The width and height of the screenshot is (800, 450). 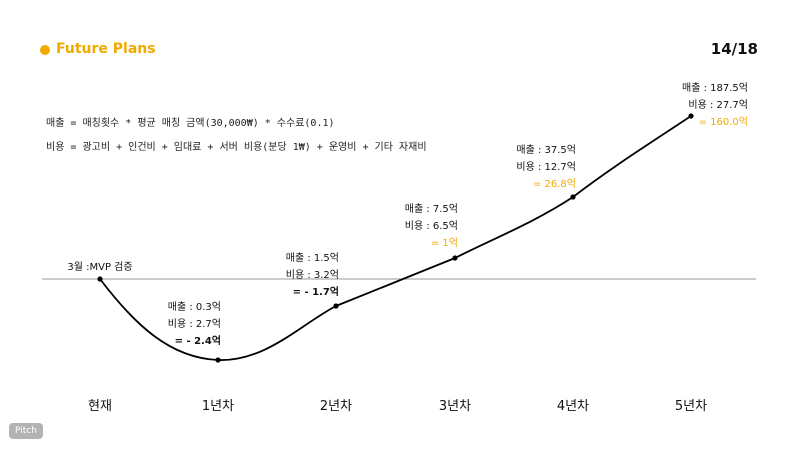 What do you see at coordinates (99, 267) in the screenshot?
I see `start-note-label: 3월 :MVP 검증` at bounding box center [99, 267].